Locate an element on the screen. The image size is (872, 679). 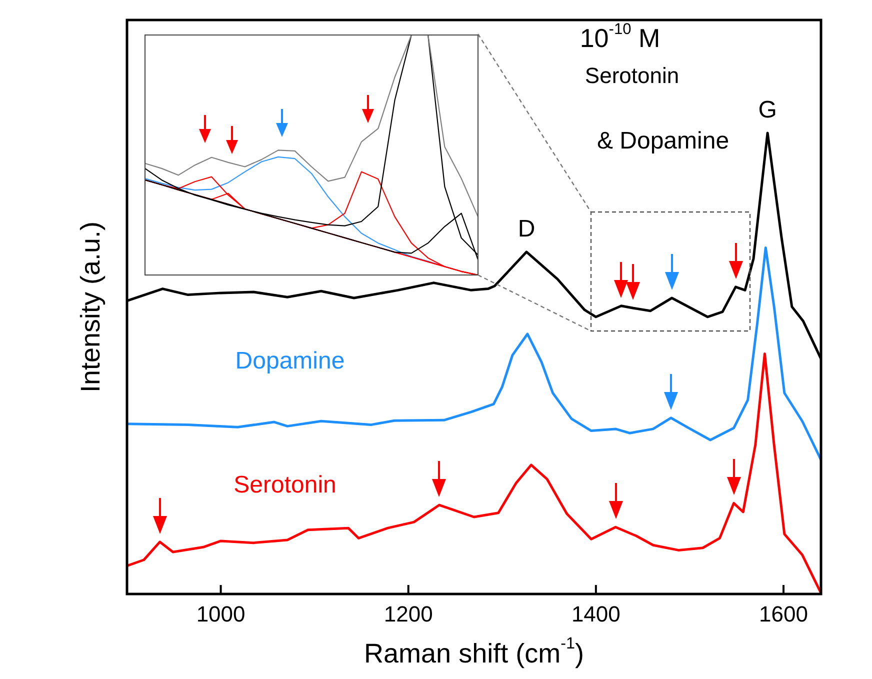
y-axis-title: Intensity (a.u.) is located at coordinates (90, 307).